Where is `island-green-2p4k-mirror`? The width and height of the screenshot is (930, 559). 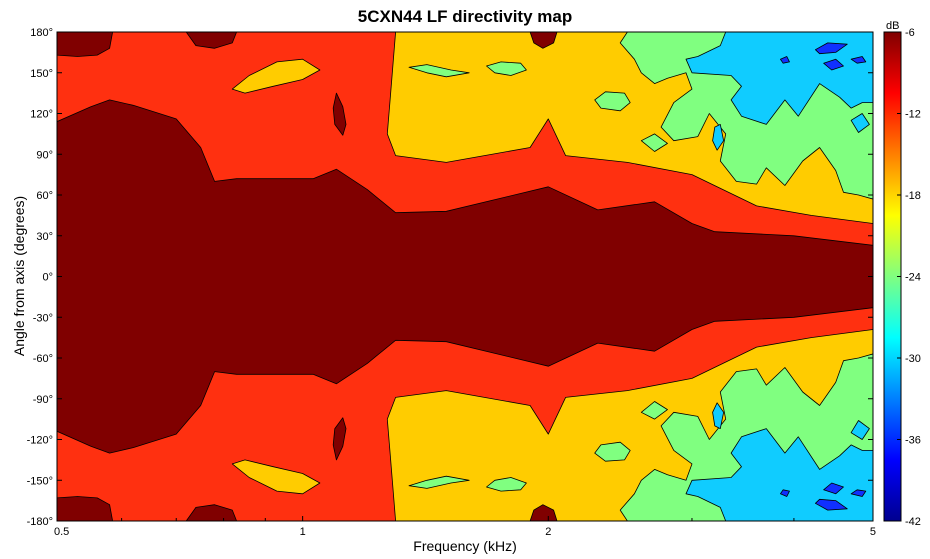 island-green-2p4k-mirror is located at coordinates (612, 451).